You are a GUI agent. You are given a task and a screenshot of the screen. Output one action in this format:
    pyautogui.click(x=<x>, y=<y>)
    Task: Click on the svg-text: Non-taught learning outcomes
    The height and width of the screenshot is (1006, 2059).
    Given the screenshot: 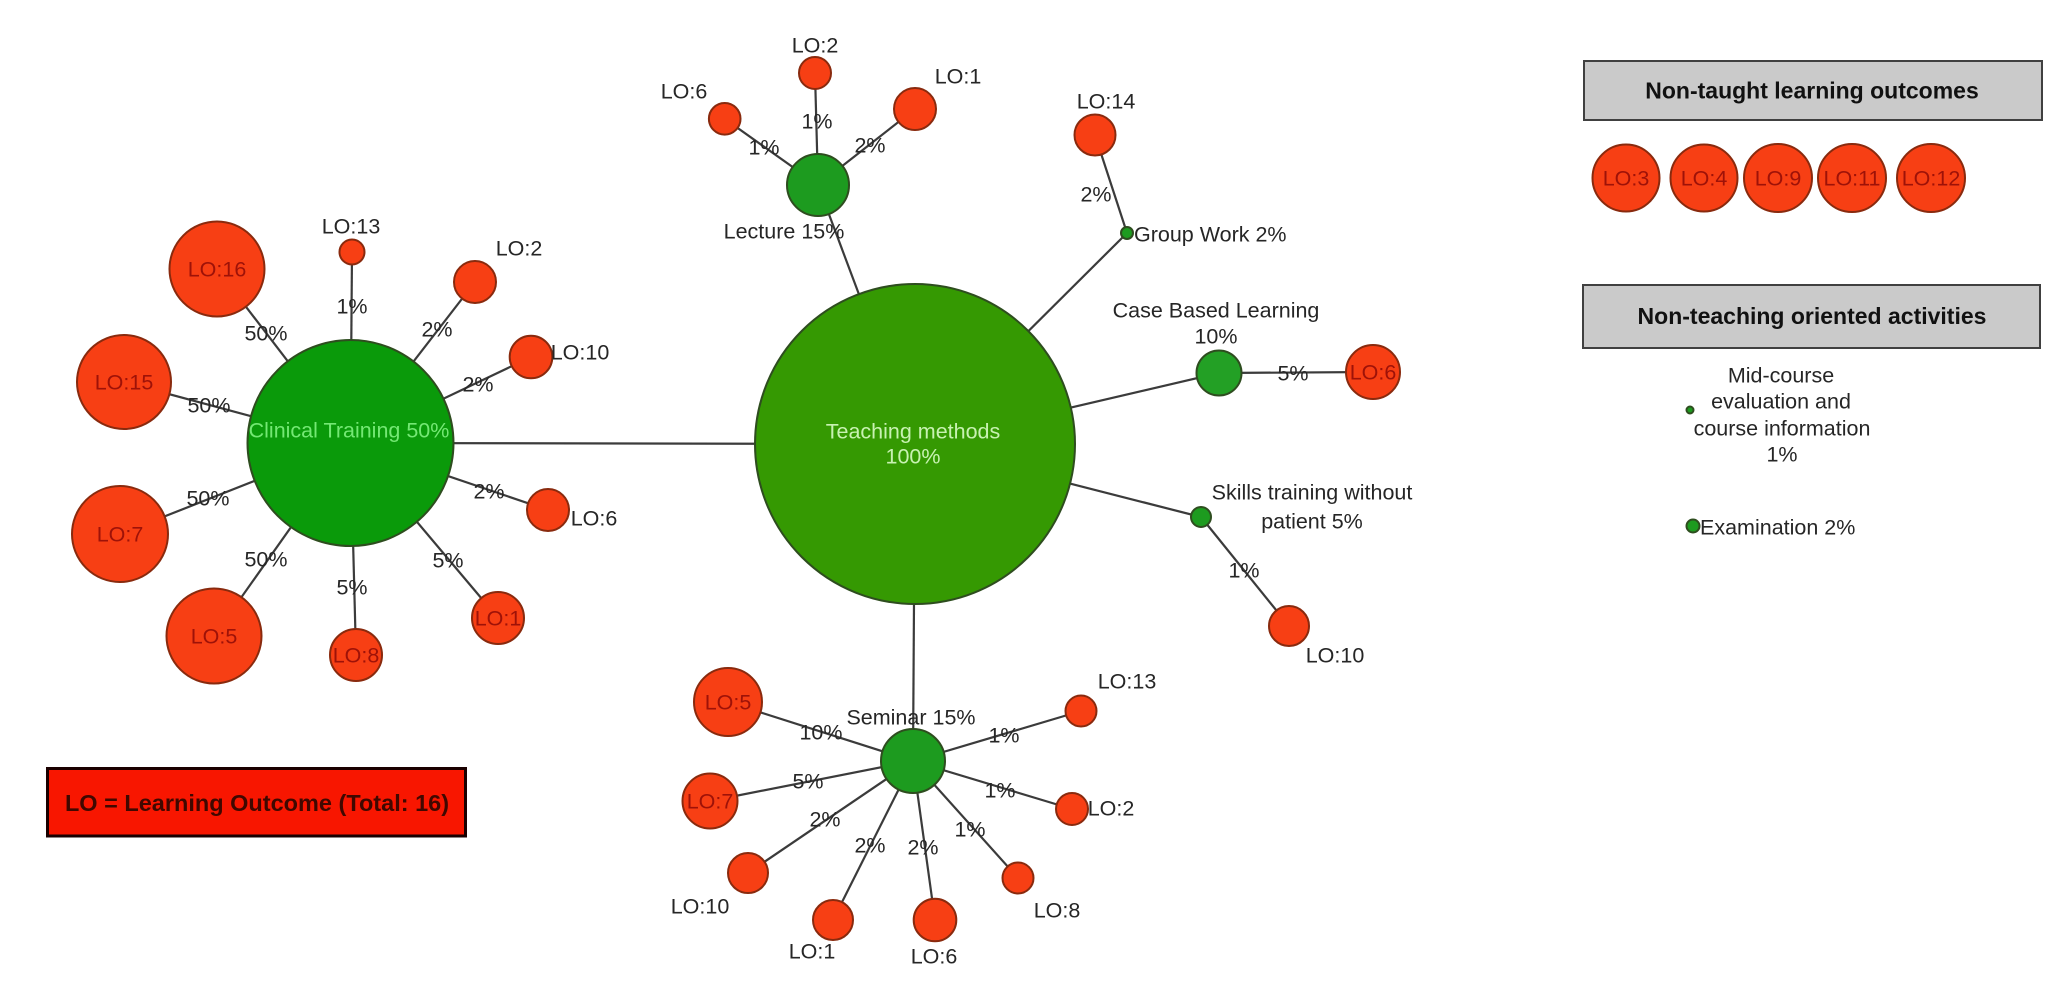 What is the action you would take?
    pyautogui.click(x=1812, y=91)
    